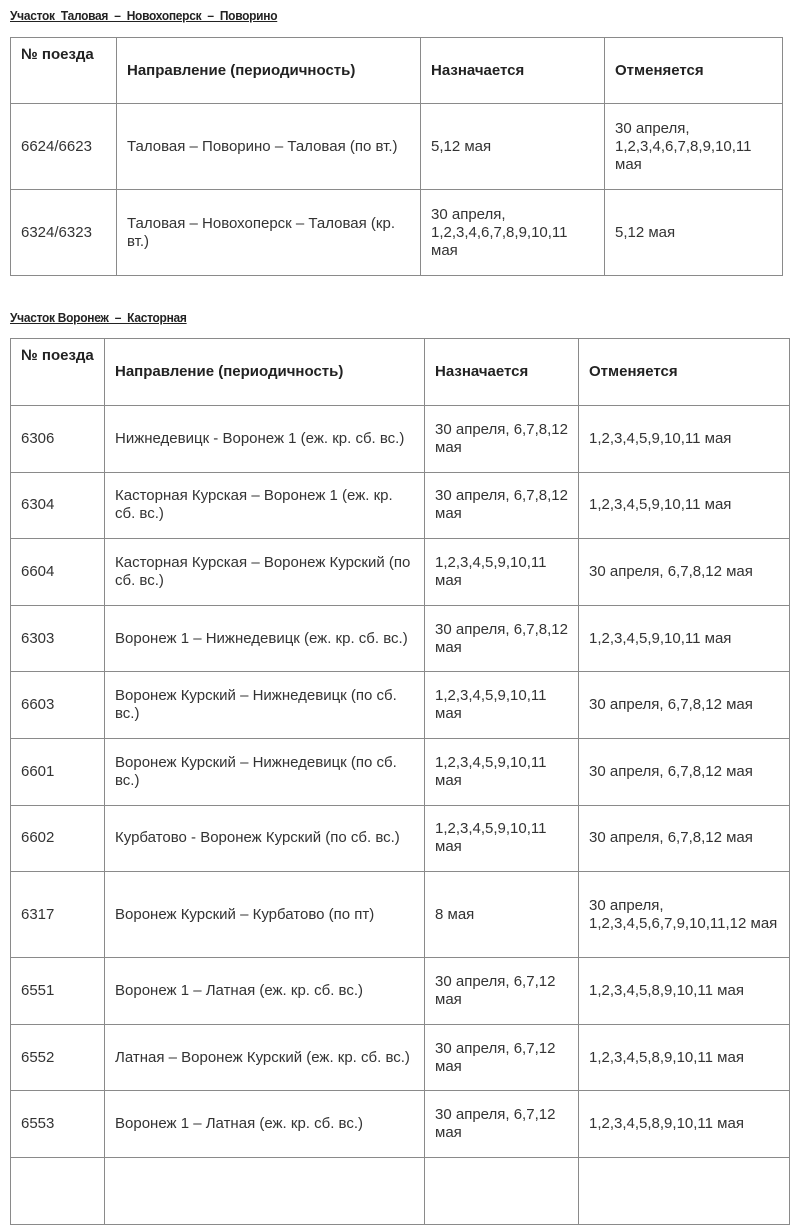 The width and height of the screenshot is (800, 1225). What do you see at coordinates (57, 915) in the screenshot?
I see `cell-train-number: 6317` at bounding box center [57, 915].